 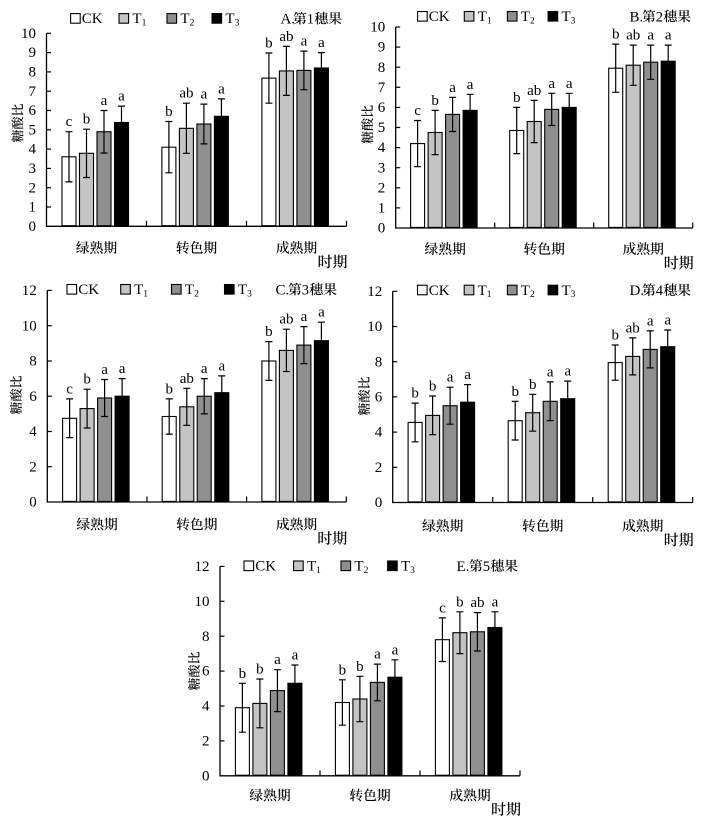 I want to click on svg-text: D., so click(x=637, y=291).